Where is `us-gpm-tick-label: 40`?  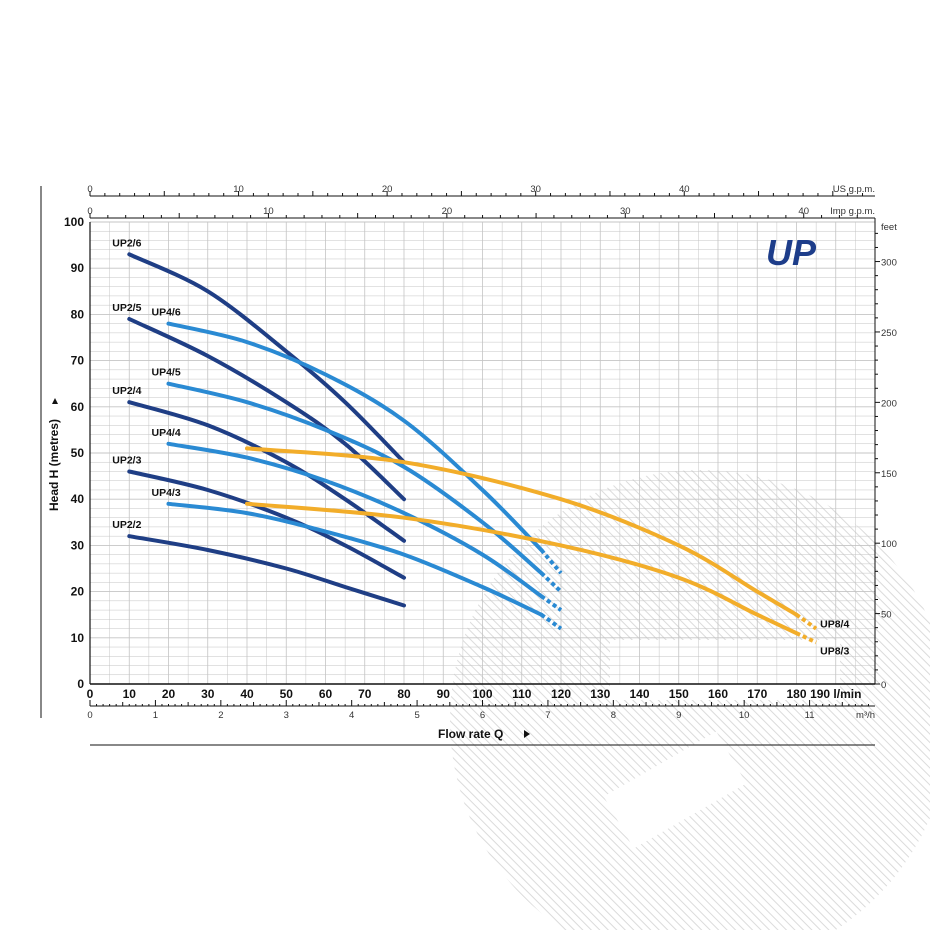
us-gpm-tick-label: 40 is located at coordinates (684, 189).